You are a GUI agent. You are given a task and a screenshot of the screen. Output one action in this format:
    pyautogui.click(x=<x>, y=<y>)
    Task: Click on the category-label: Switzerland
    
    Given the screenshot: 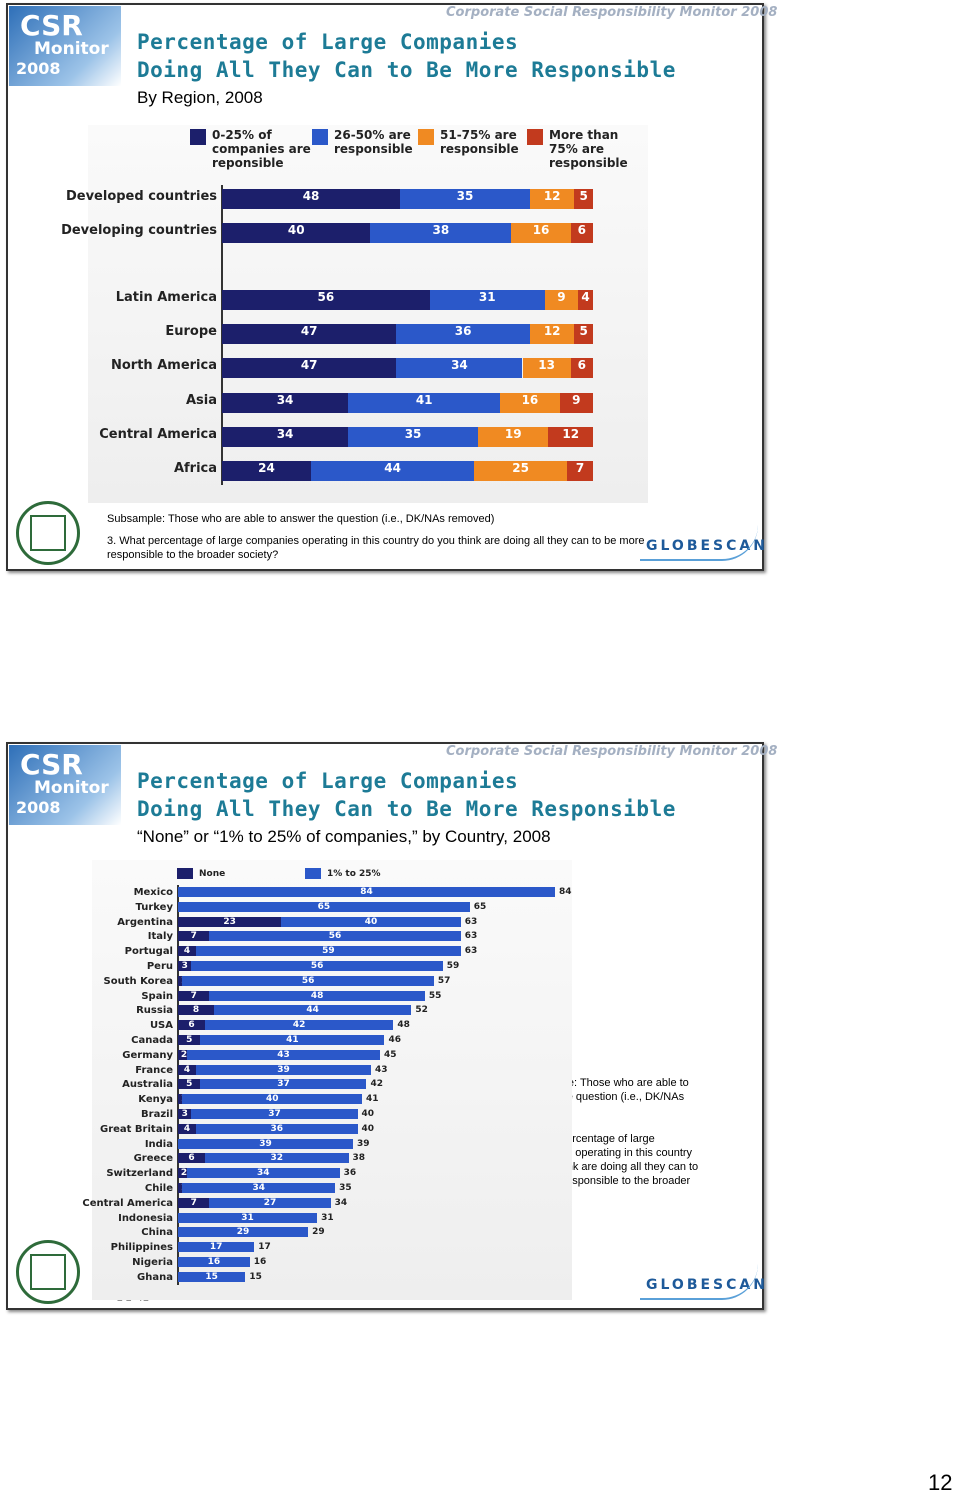 What is the action you would take?
    pyautogui.click(x=139, y=1174)
    